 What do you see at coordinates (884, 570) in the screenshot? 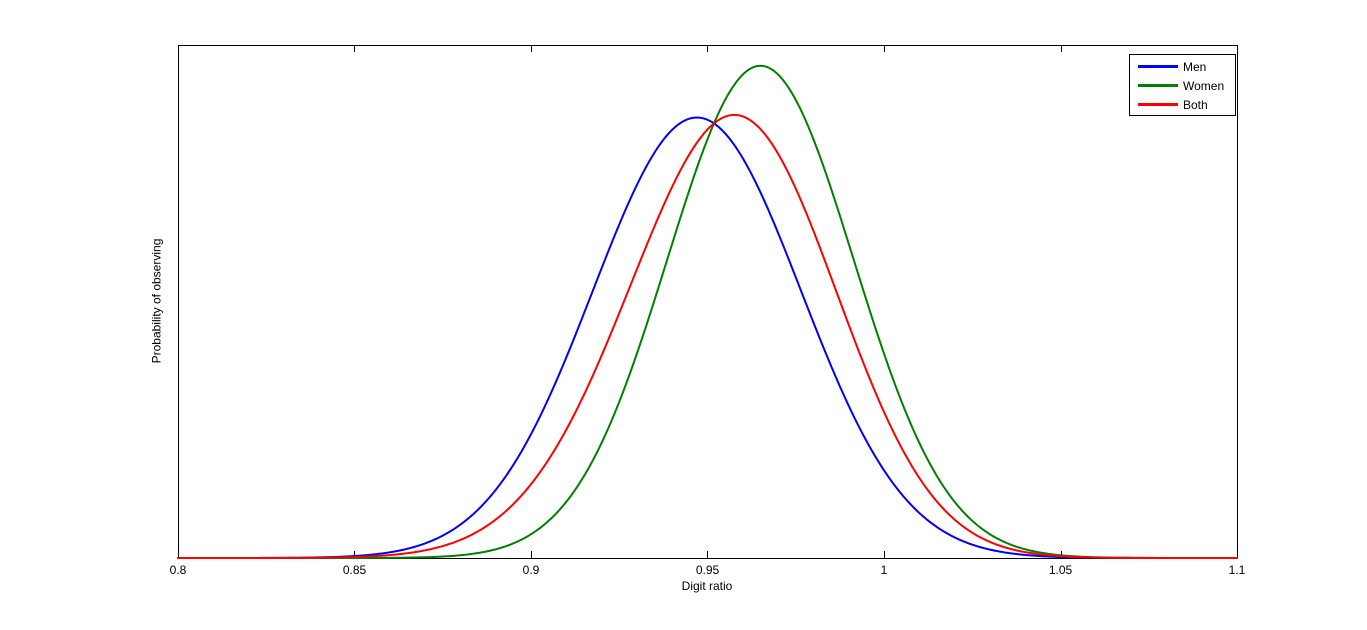
I see `x-tick-label-1: 1` at bounding box center [884, 570].